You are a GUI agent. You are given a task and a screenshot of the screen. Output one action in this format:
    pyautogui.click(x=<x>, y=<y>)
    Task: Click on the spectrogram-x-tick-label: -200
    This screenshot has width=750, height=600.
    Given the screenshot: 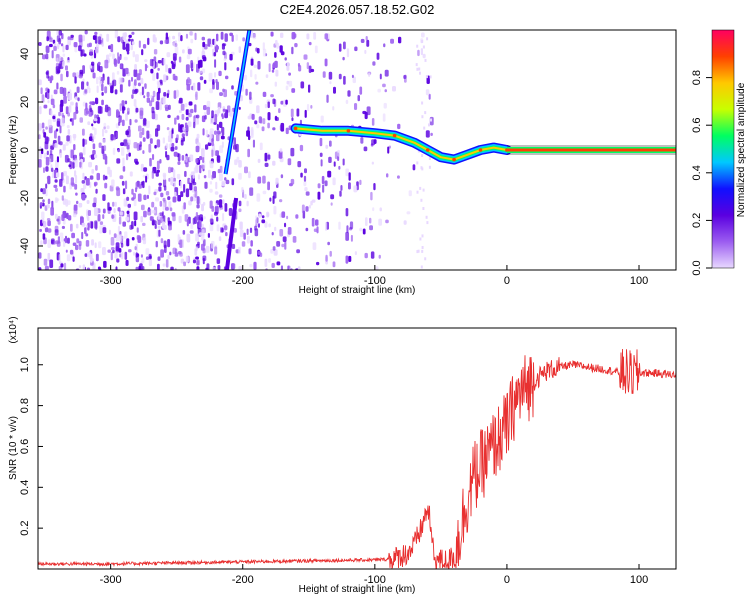 What is the action you would take?
    pyautogui.click(x=243, y=281)
    